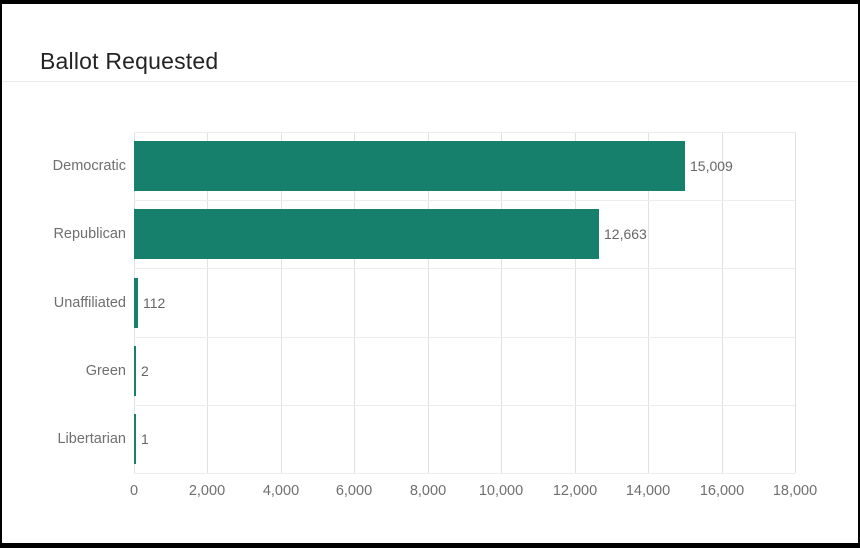 Image resolution: width=860 pixels, height=548 pixels. I want to click on value-label: 15,009, so click(711, 166).